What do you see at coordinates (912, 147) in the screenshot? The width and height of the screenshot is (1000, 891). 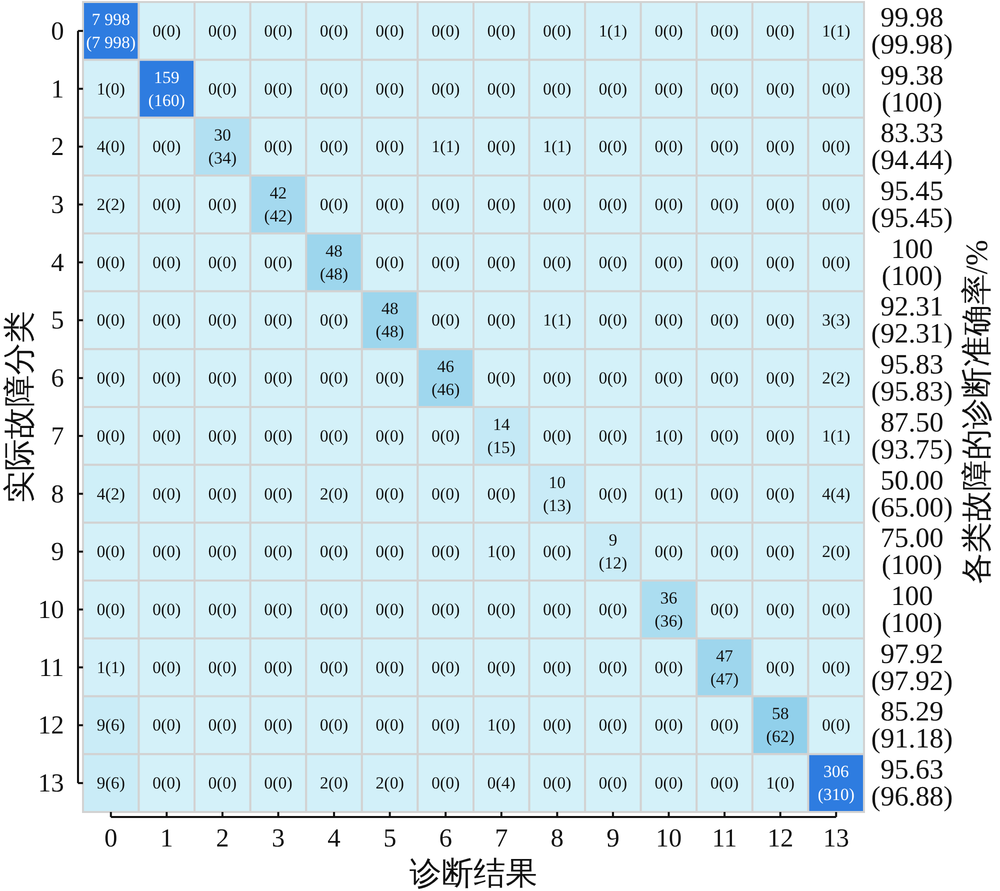 I see `y2-tick-label: 83.33 (94.44)` at bounding box center [912, 147].